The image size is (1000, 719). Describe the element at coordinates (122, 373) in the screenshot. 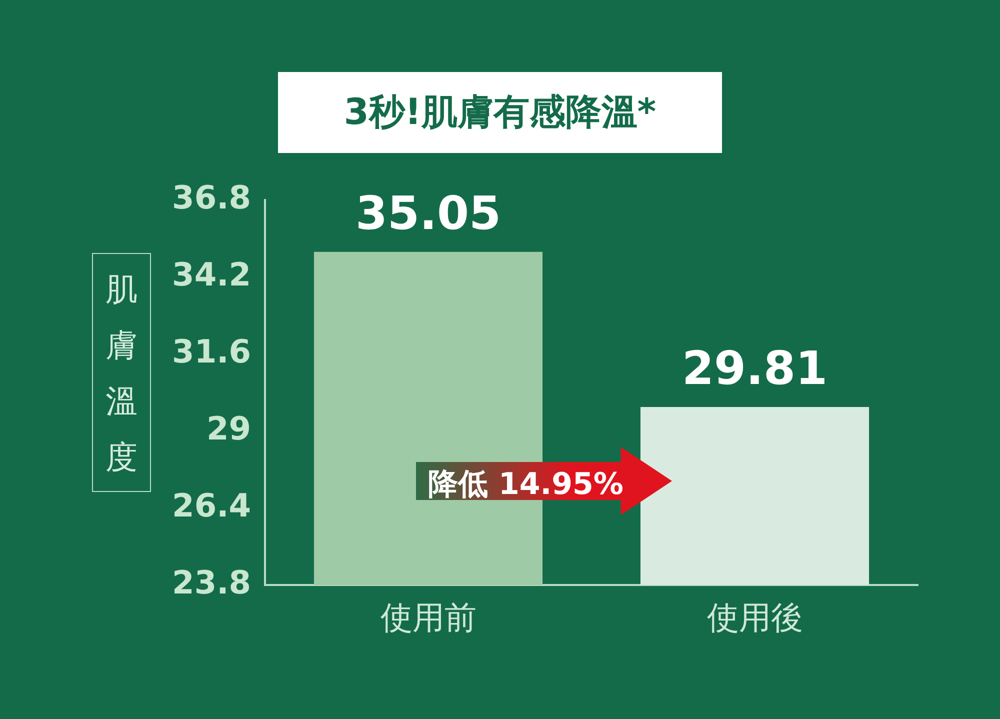

I see `y-axis-title: 肌膚溫度` at that location.